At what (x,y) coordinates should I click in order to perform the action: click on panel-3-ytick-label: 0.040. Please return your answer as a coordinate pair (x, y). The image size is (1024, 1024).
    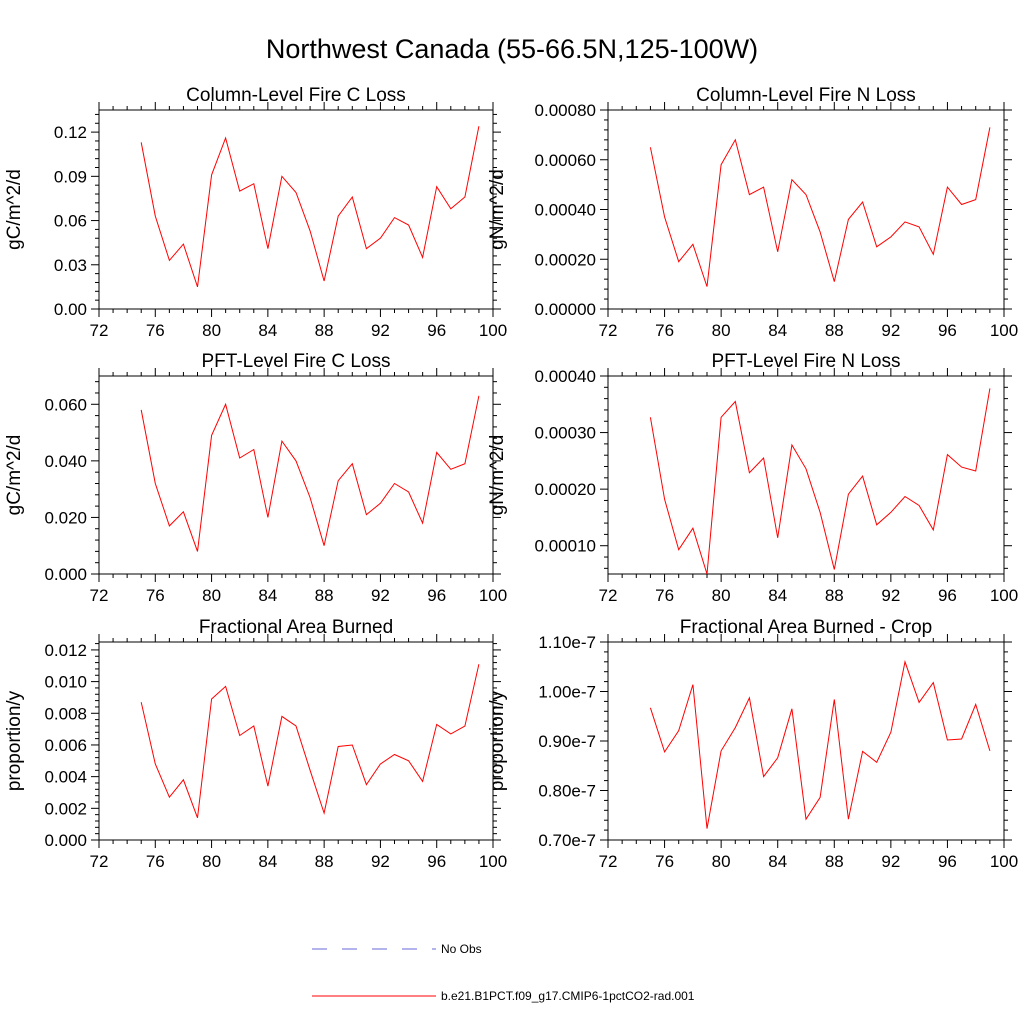
    Looking at the image, I should click on (65, 461).